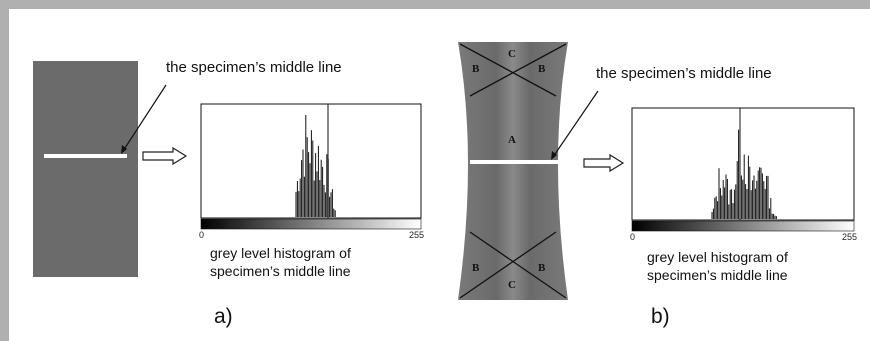 The width and height of the screenshot is (870, 341). Describe the element at coordinates (124, 149) in the screenshot. I see `leader-arrowhead-a` at that location.